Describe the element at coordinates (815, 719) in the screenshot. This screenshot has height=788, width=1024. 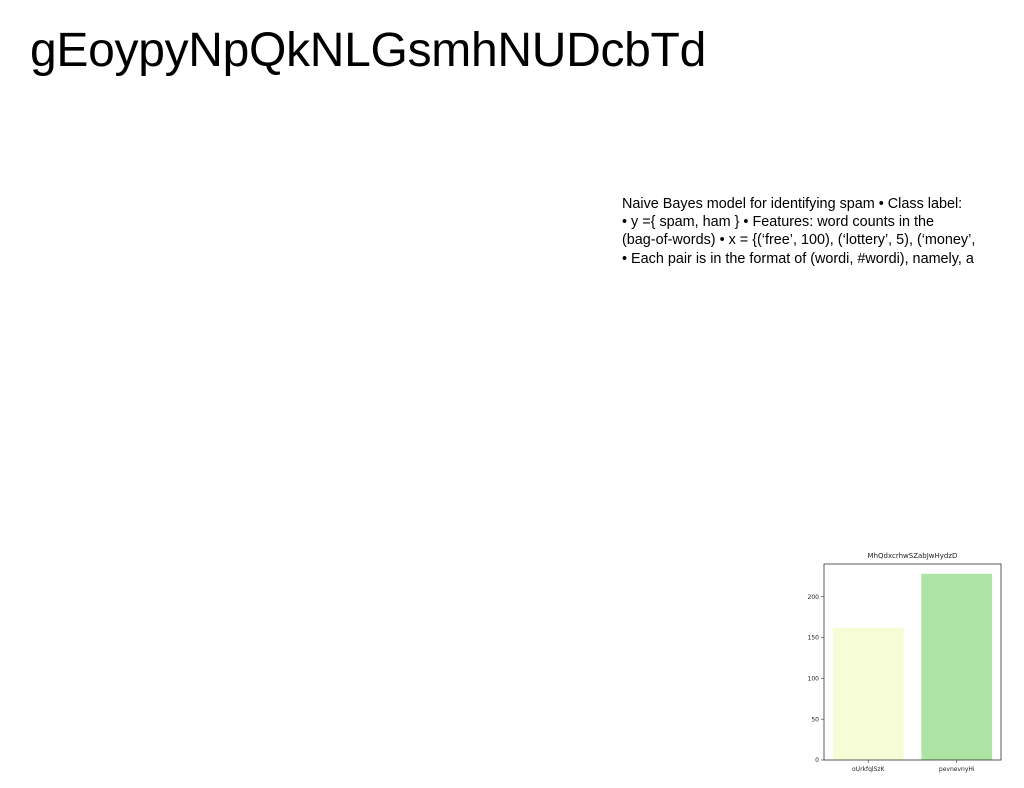
I see `y-tick-label: 50` at that location.